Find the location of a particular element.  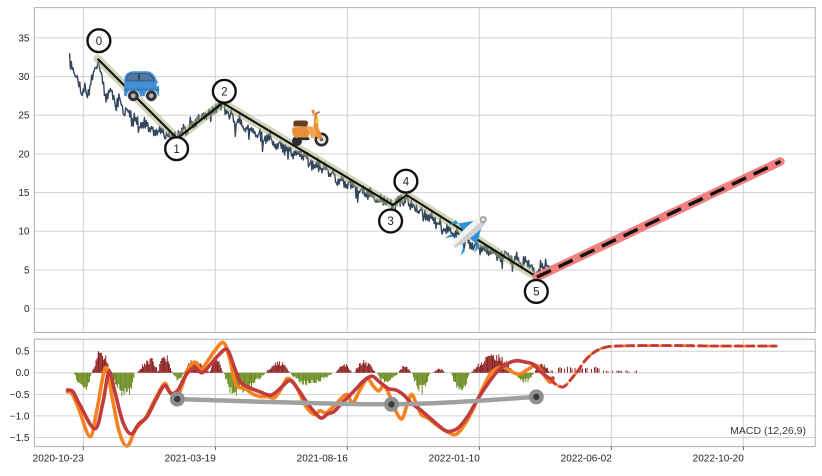

svg-text: −1.5 is located at coordinates (20, 438).